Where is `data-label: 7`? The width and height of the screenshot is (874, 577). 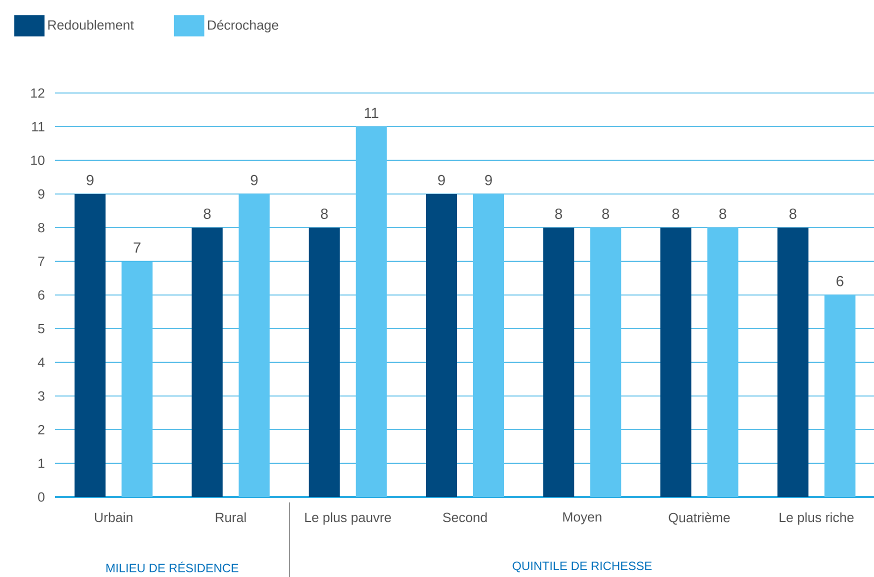 data-label: 7 is located at coordinates (137, 247).